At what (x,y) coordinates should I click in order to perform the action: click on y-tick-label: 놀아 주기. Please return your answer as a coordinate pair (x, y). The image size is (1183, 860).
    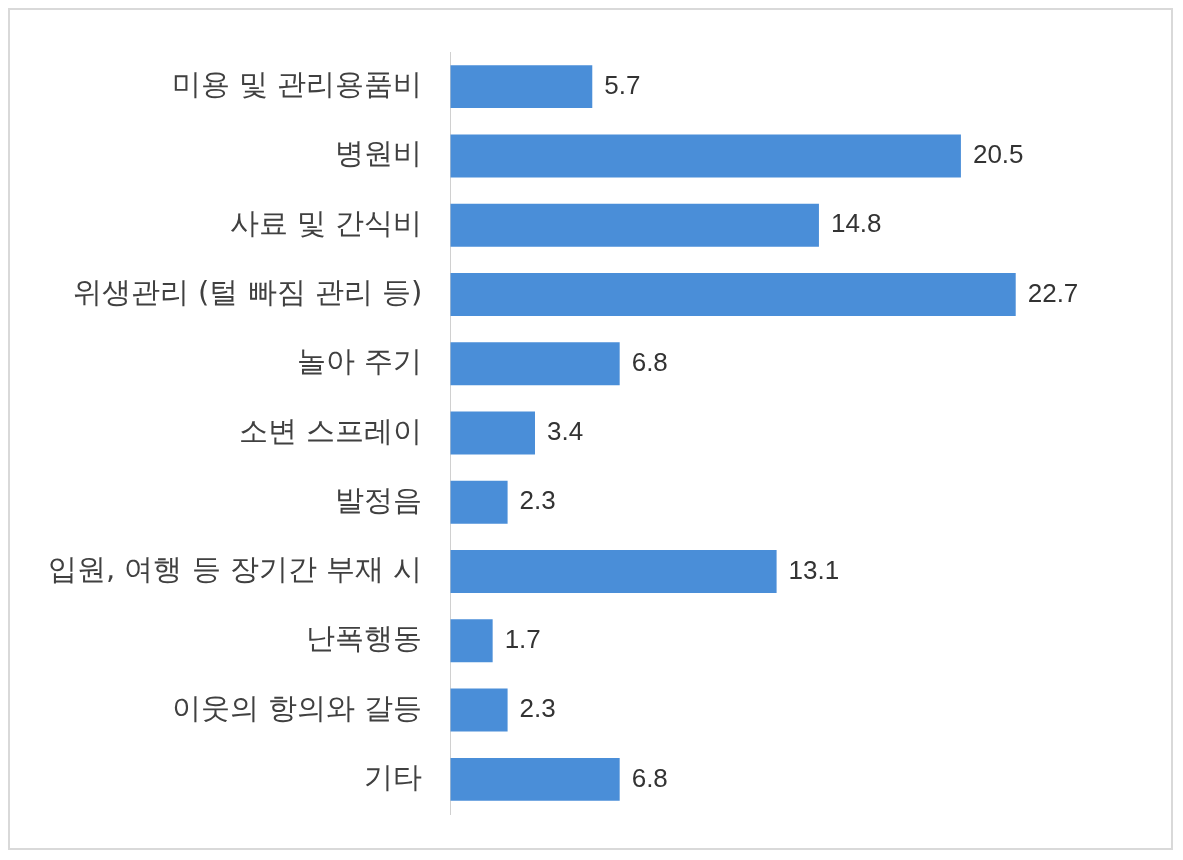
    Looking at the image, I should click on (360, 361).